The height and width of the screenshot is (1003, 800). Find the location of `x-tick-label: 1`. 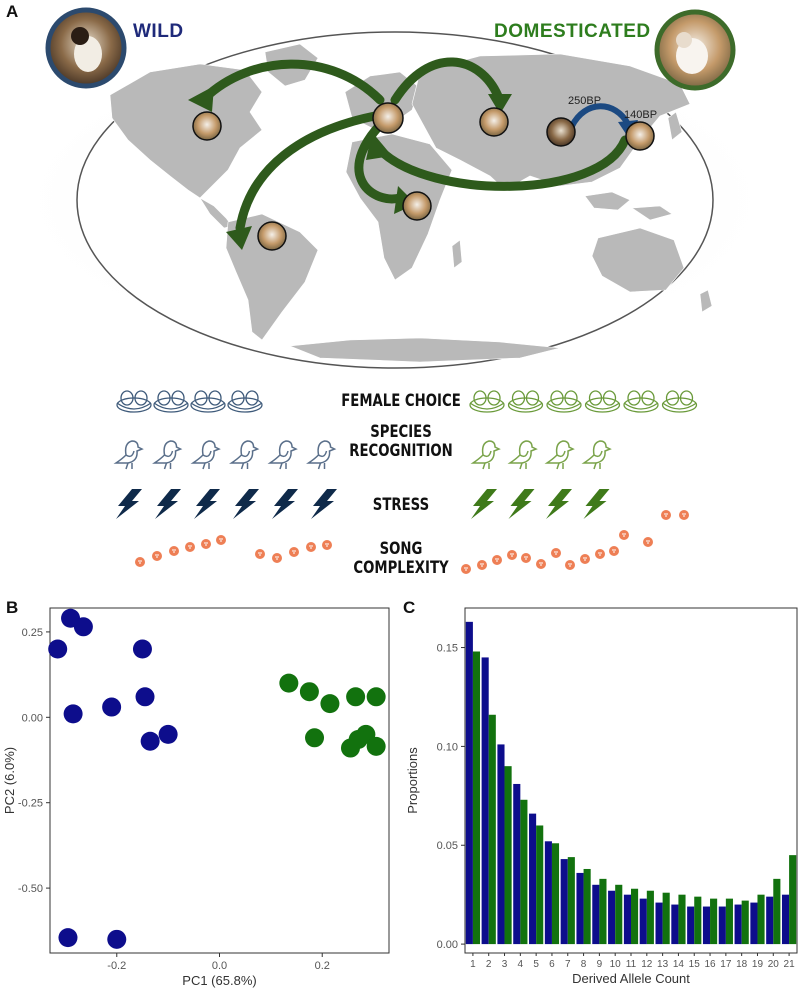

x-tick-label: 1 is located at coordinates (473, 964).